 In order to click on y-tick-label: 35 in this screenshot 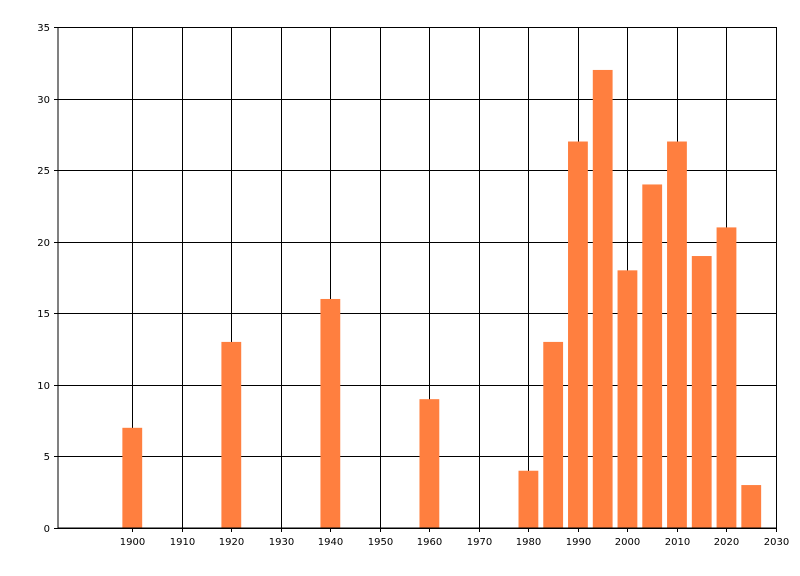, I will do `click(43, 28)`.